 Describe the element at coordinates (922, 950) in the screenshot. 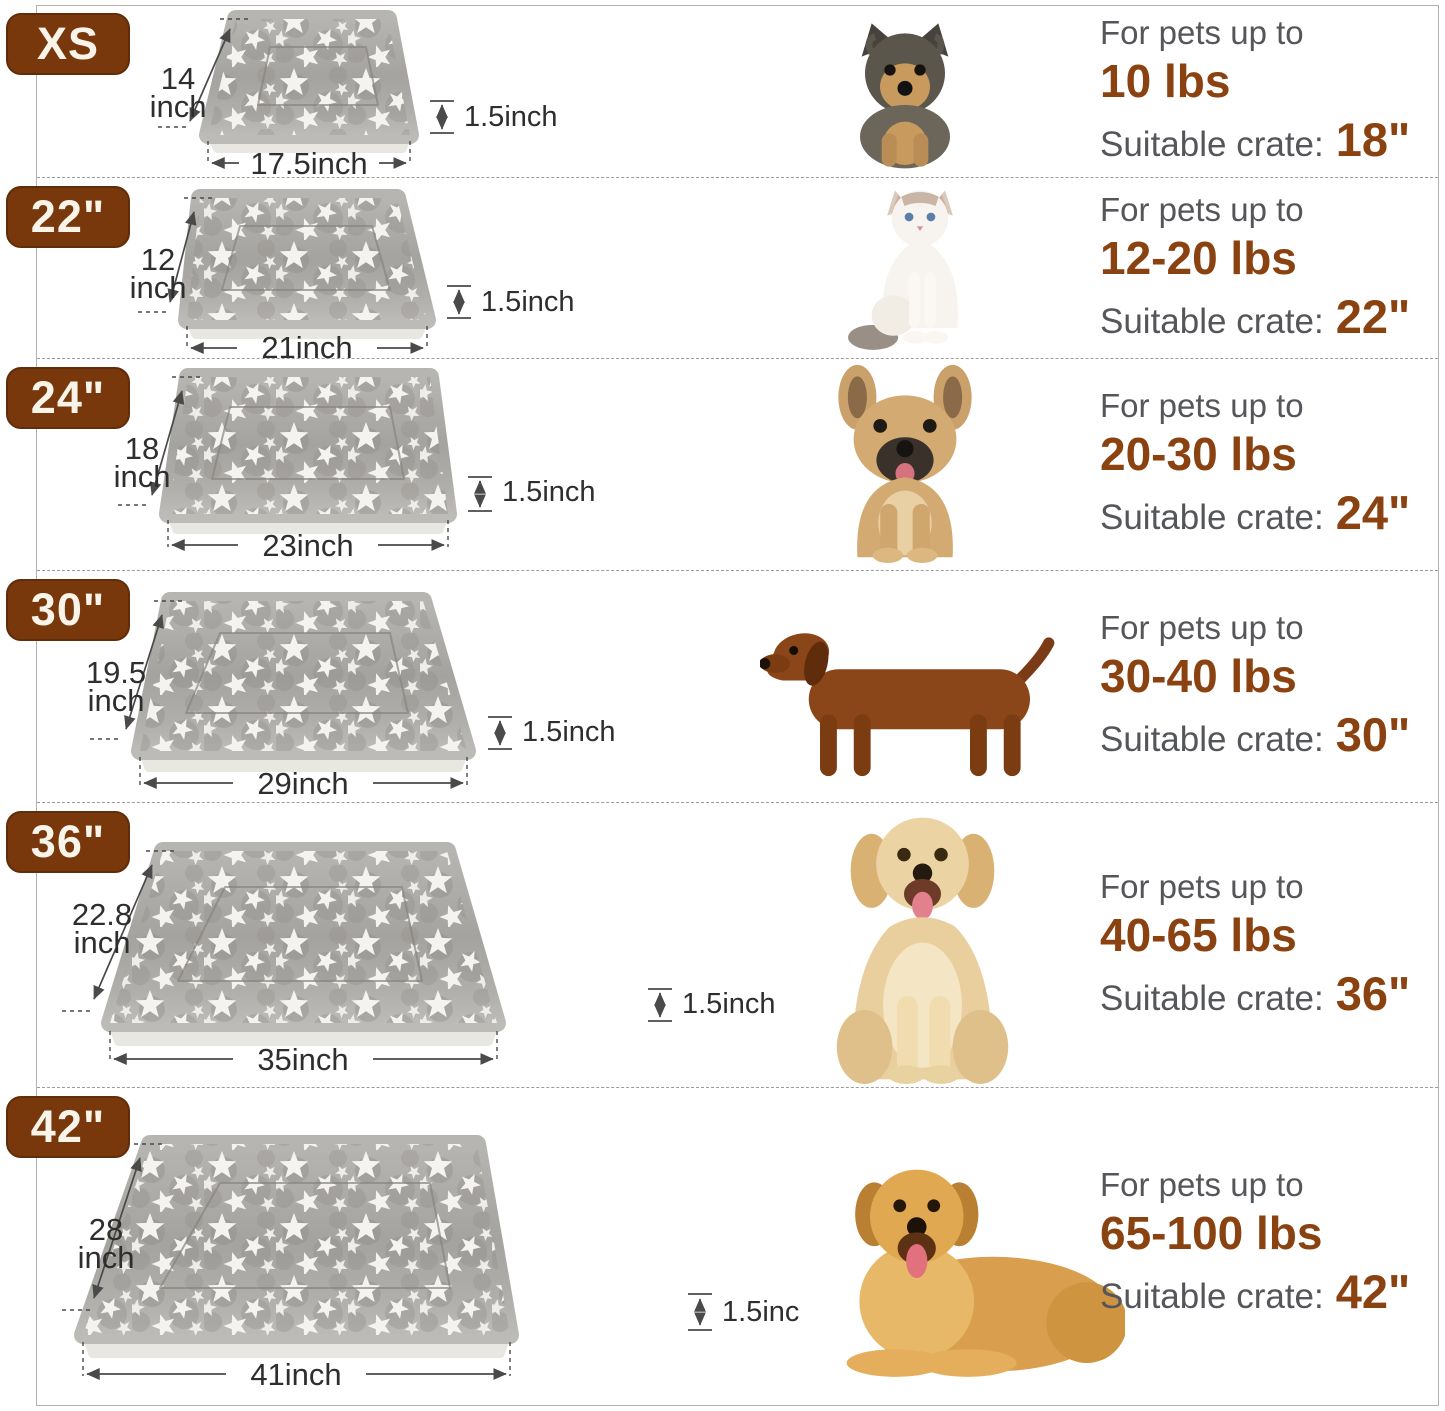

I see `pet-image-golden-retriever-sitting` at that location.